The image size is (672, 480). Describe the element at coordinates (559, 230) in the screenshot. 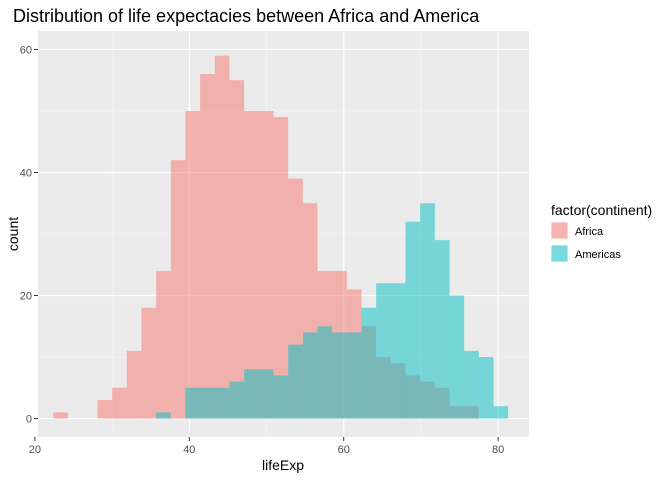

I see `legend-swatch-africa` at that location.